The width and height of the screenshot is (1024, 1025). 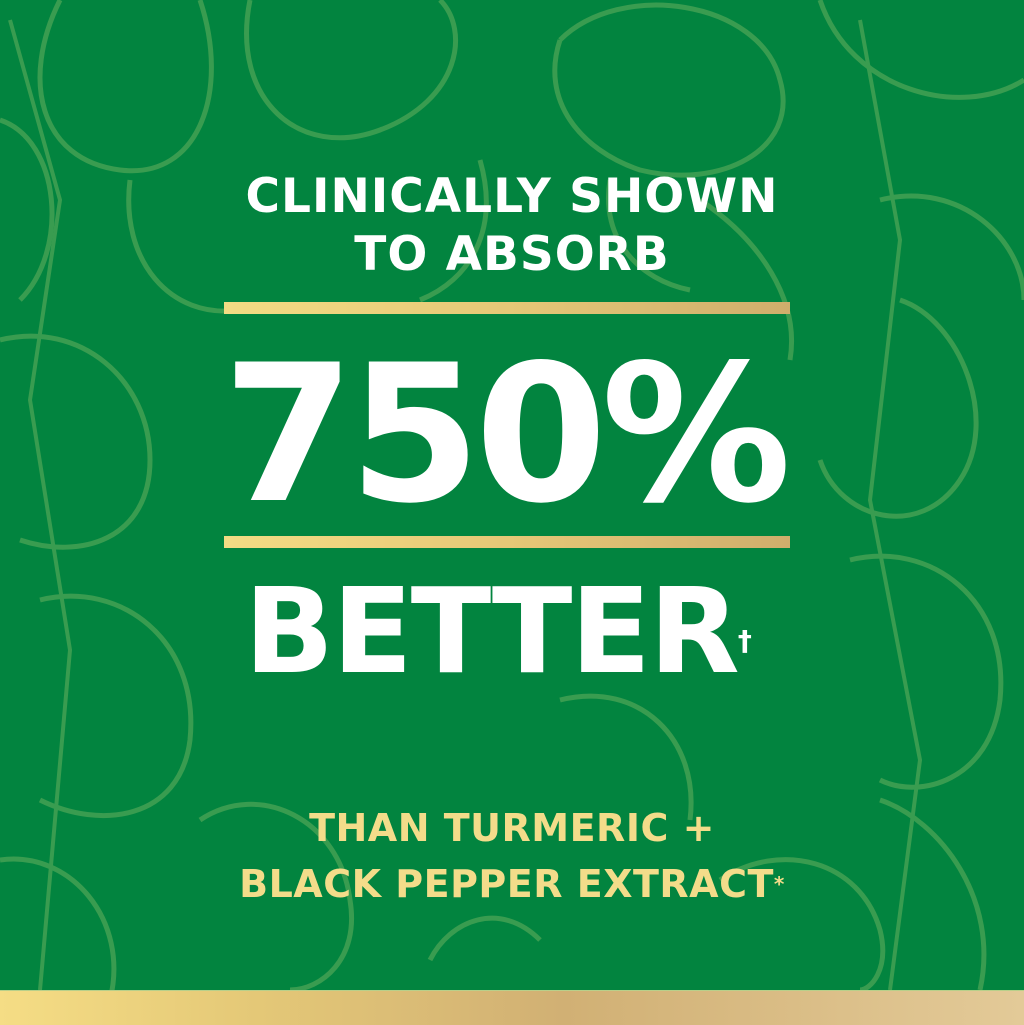 I want to click on comparison-line-1: THAN TURMERIC +, so click(x=512, y=828).